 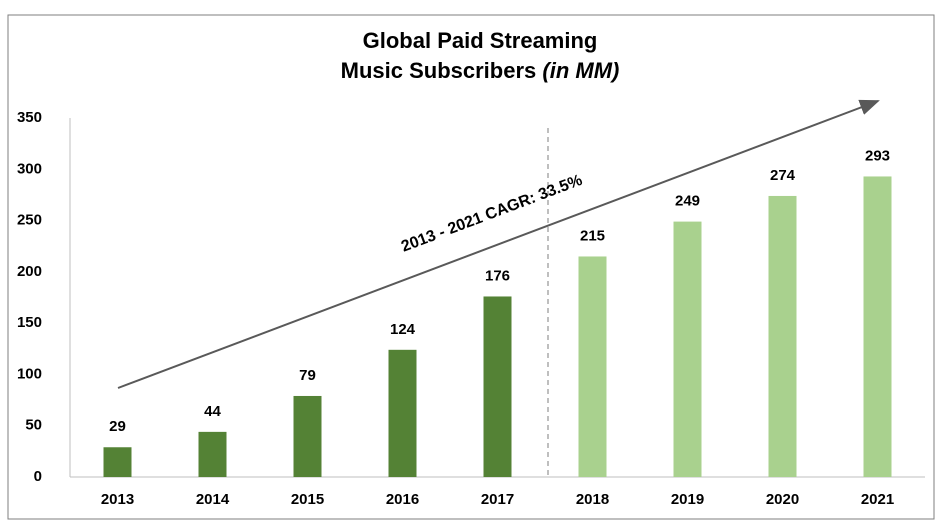 What do you see at coordinates (29, 322) in the screenshot?
I see `y-tick-label: 150` at bounding box center [29, 322].